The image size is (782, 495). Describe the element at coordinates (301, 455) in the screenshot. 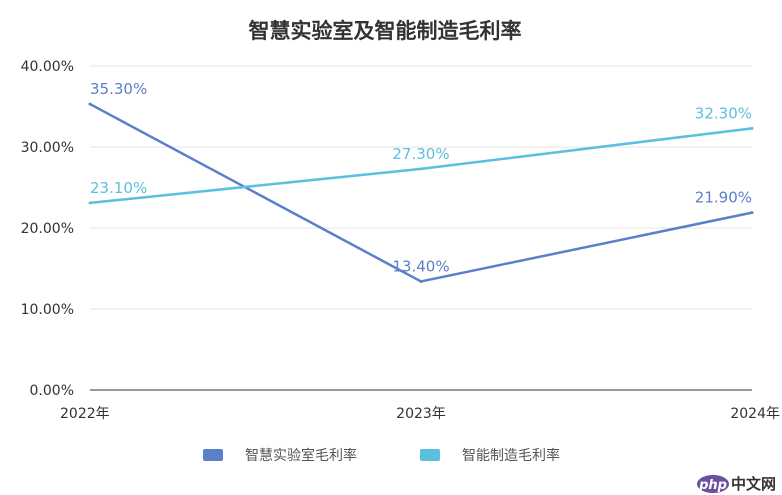

I see `legend-label: 智慧实验室毛利率` at that location.